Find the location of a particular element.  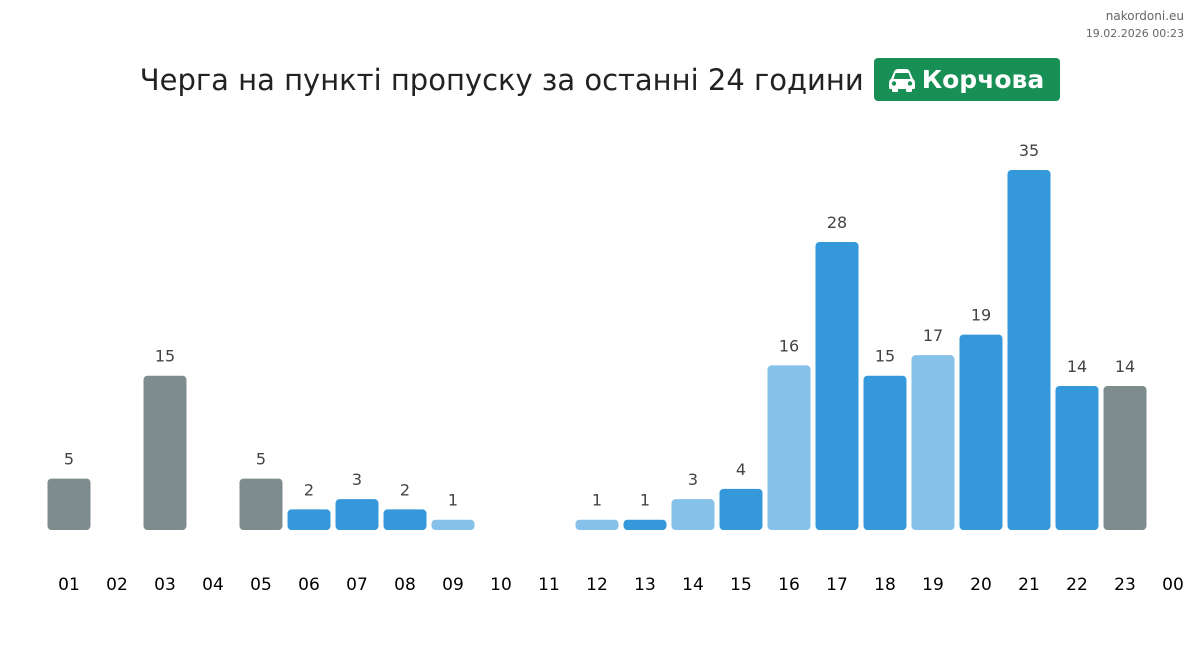

x-tick-label: 22 is located at coordinates (1077, 585).